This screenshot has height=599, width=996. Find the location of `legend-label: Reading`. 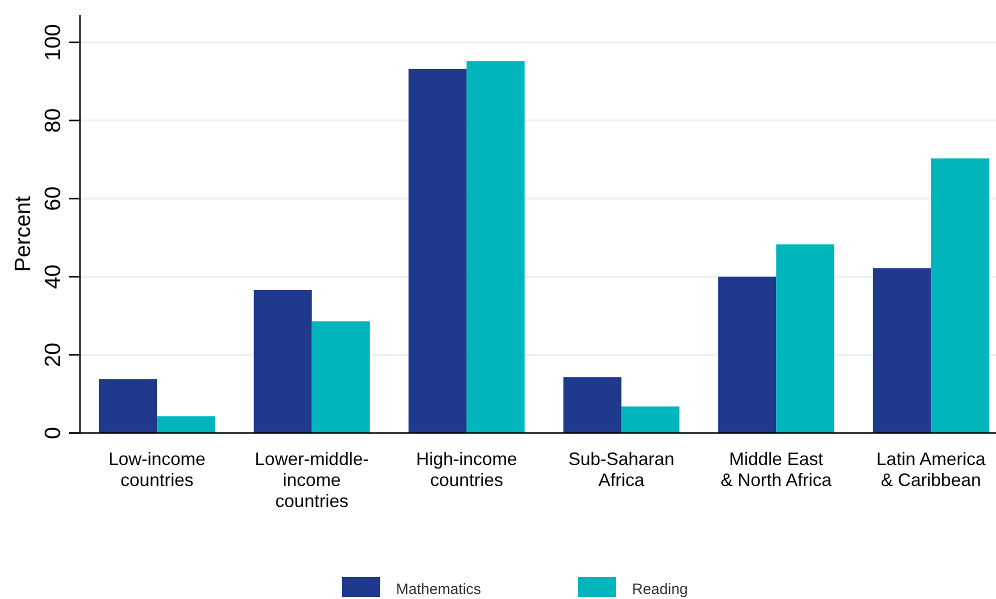

legend-label: Reading is located at coordinates (660, 589).